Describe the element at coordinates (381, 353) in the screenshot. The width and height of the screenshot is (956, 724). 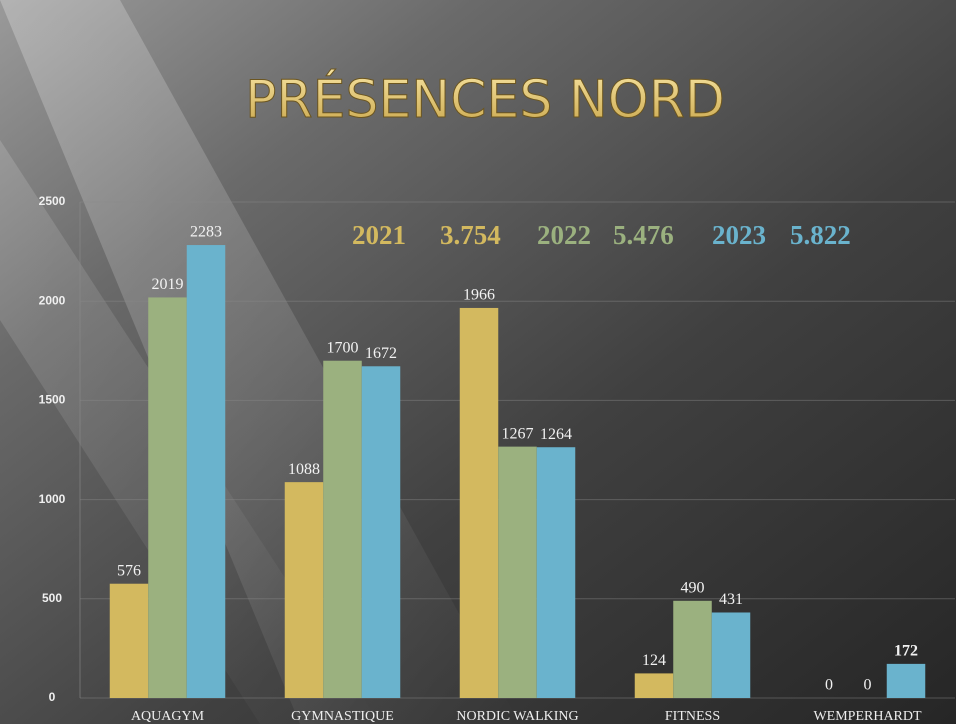
I see `value-label: 1672` at that location.